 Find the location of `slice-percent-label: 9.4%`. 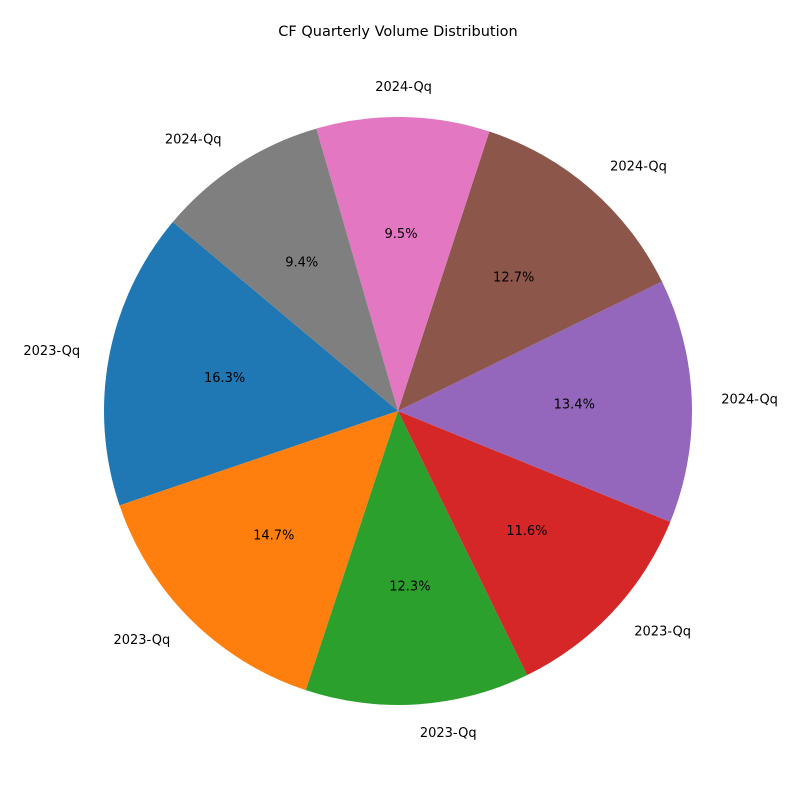

slice-percent-label: 9.4% is located at coordinates (301, 263).